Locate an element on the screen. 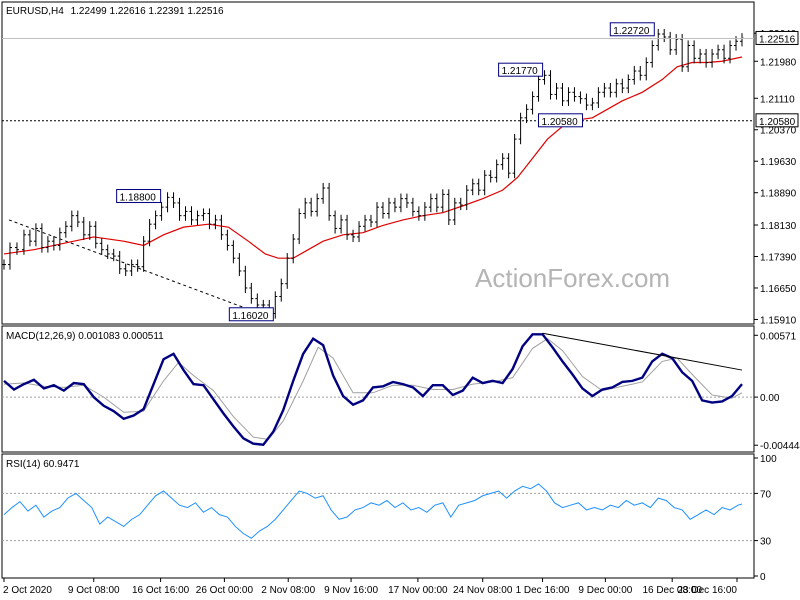 Image resolution: width=800 pixels, height=600 pixels. support-price-label: 1.20580 is located at coordinates (777, 122).